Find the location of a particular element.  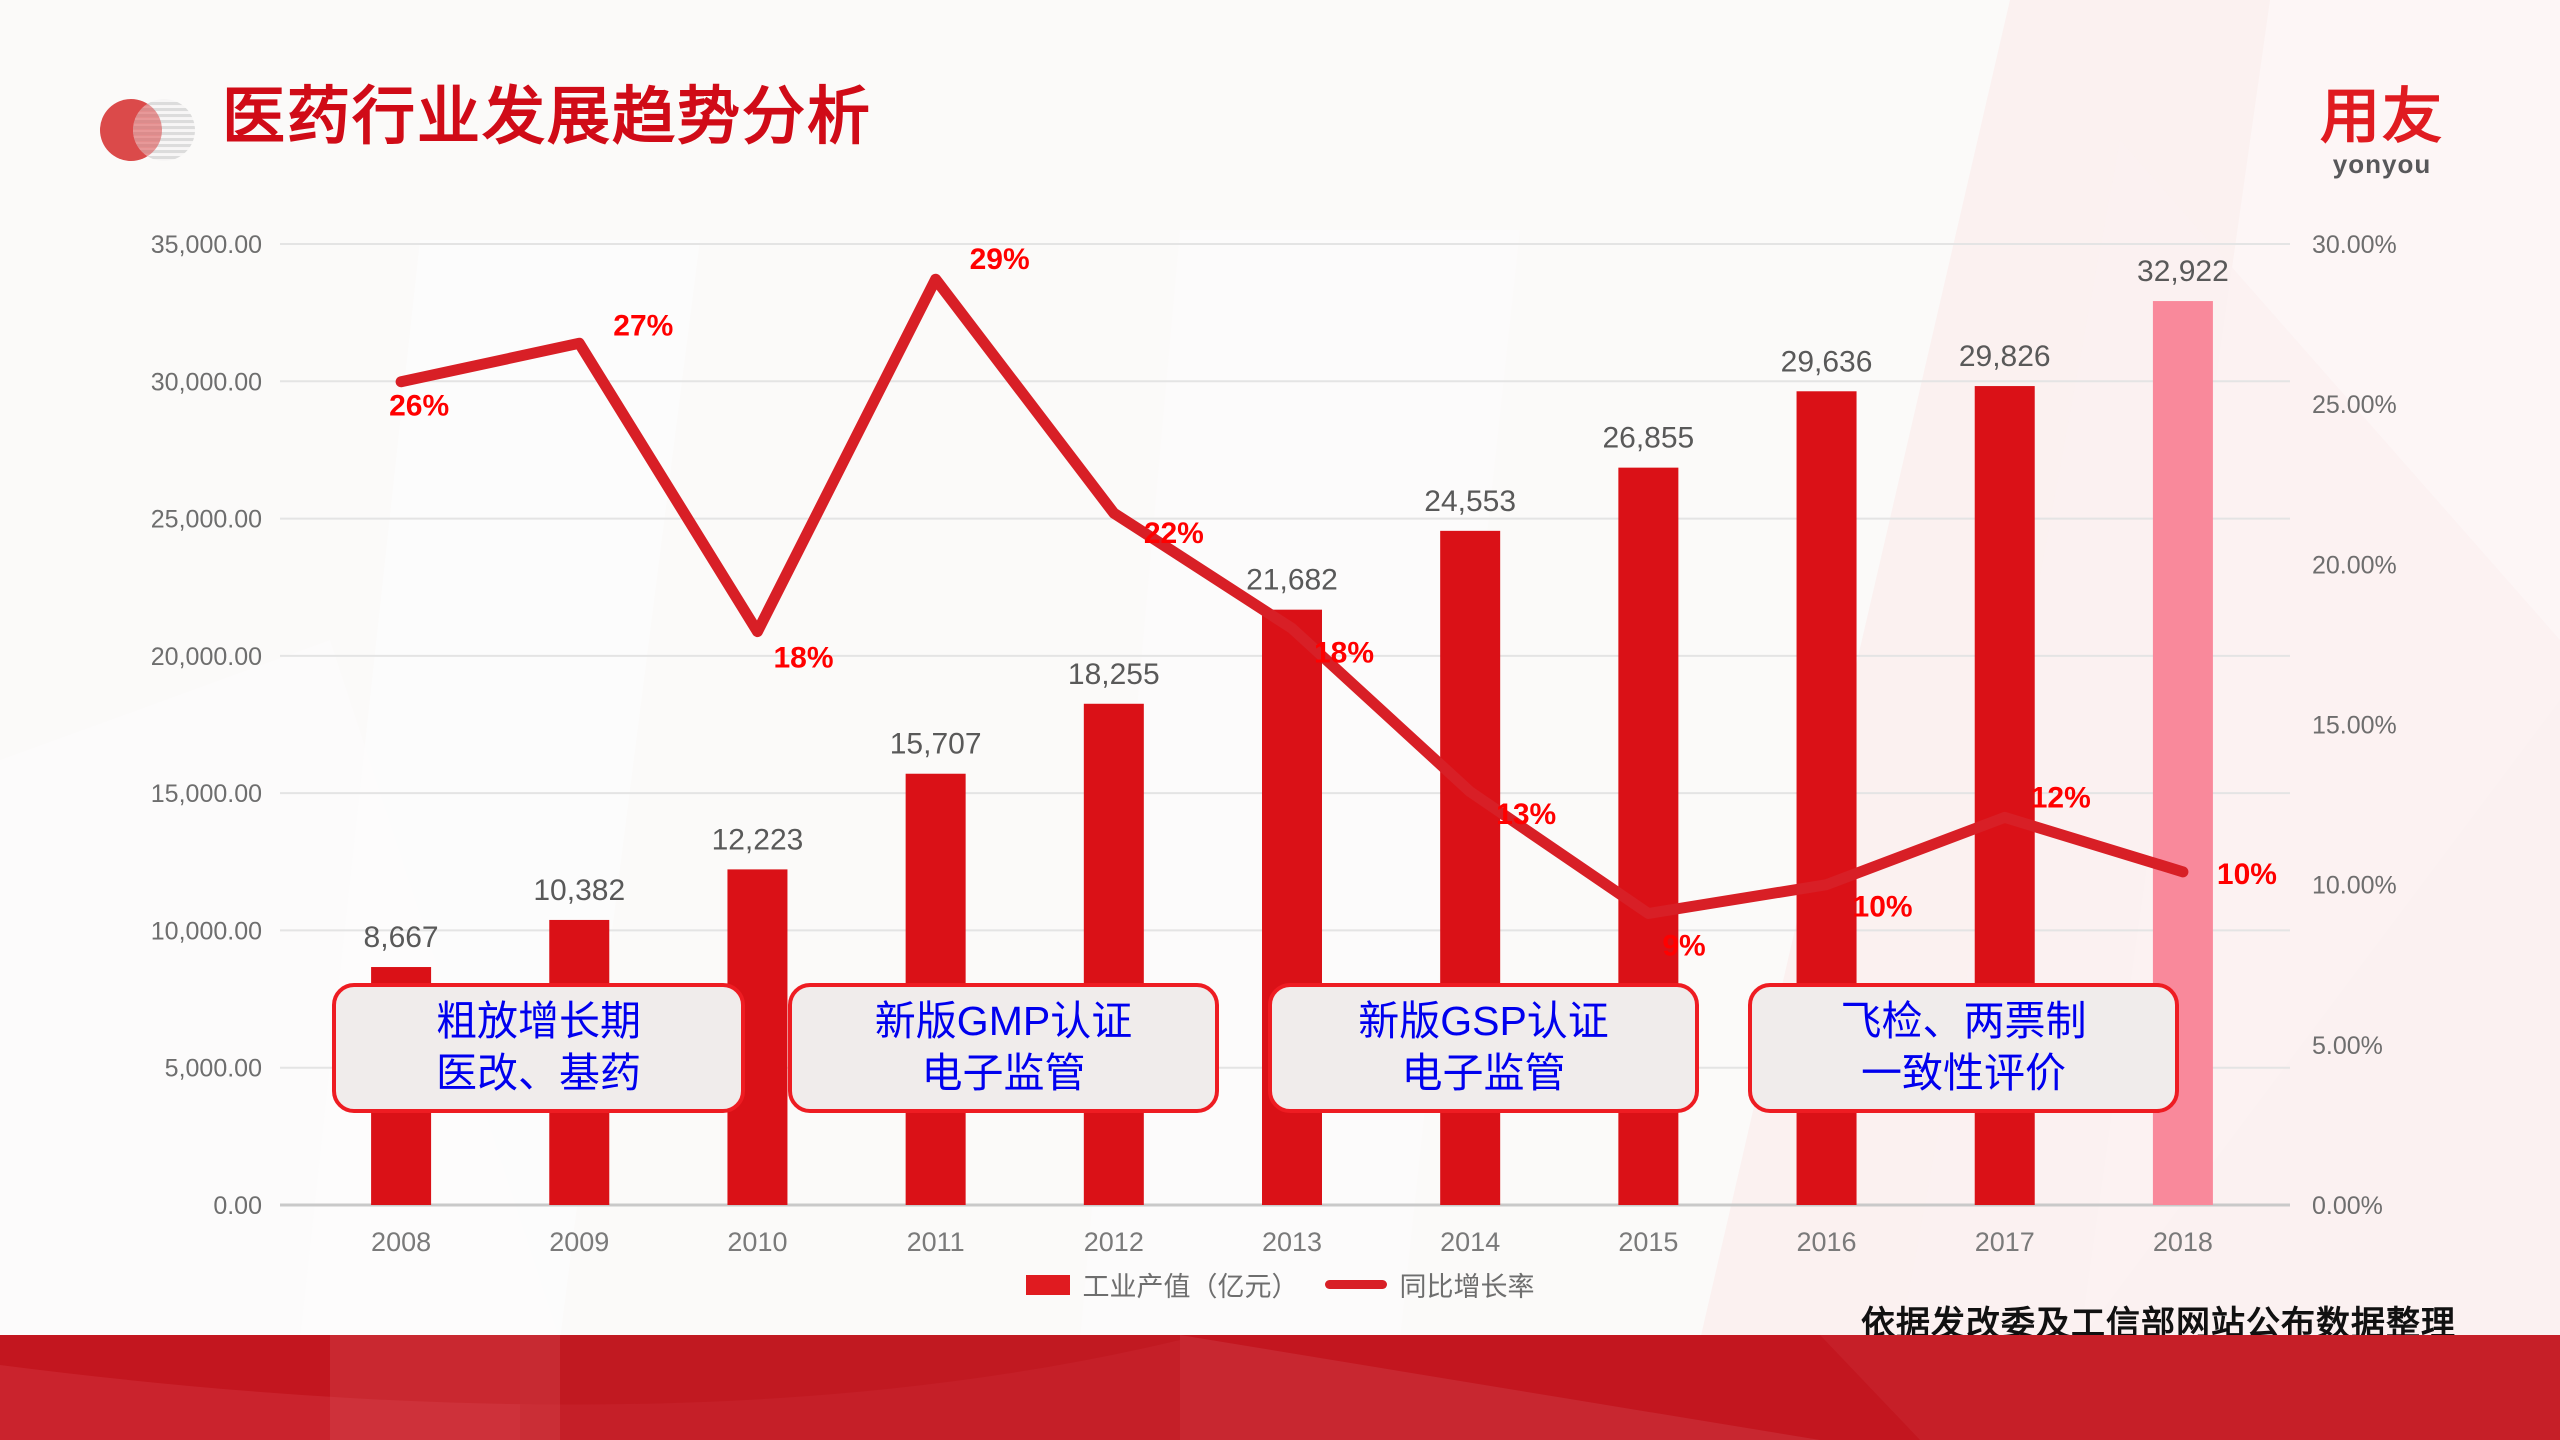

callout-line-2: 医改、基药 is located at coordinates (538, 1073).